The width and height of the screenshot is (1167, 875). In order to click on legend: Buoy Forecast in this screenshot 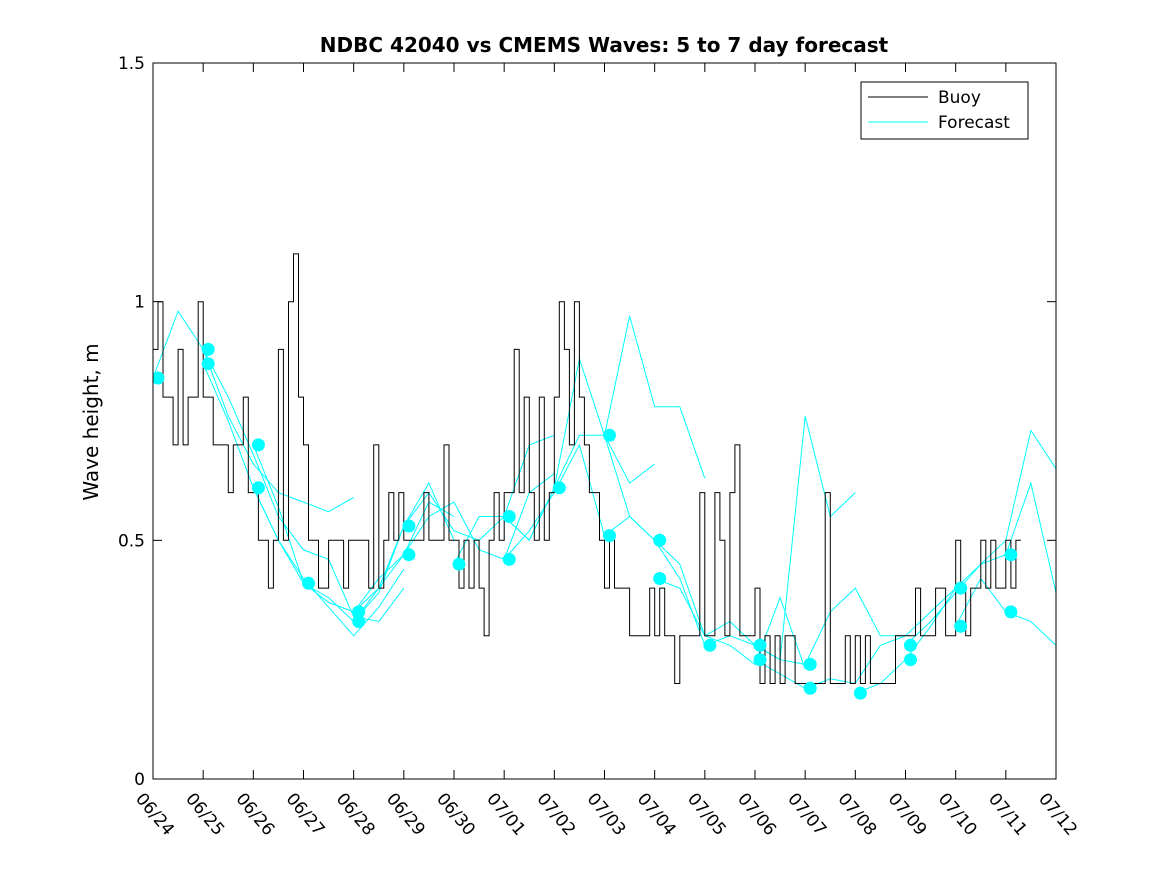, I will do `click(944, 110)`.